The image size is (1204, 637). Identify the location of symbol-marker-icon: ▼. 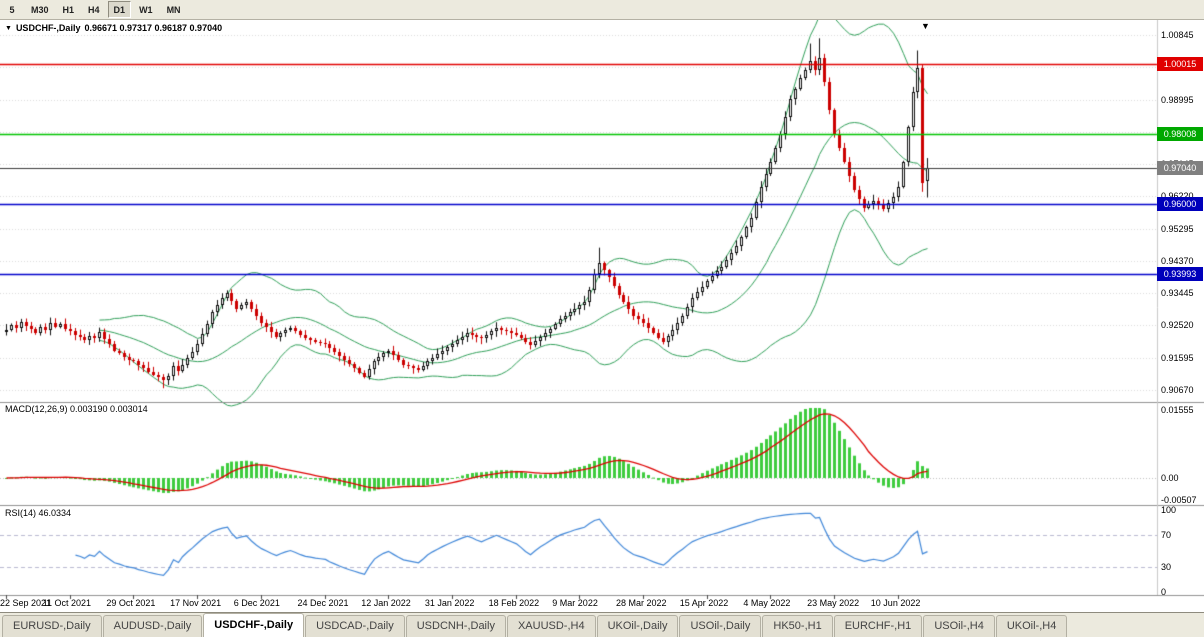
(8, 28).